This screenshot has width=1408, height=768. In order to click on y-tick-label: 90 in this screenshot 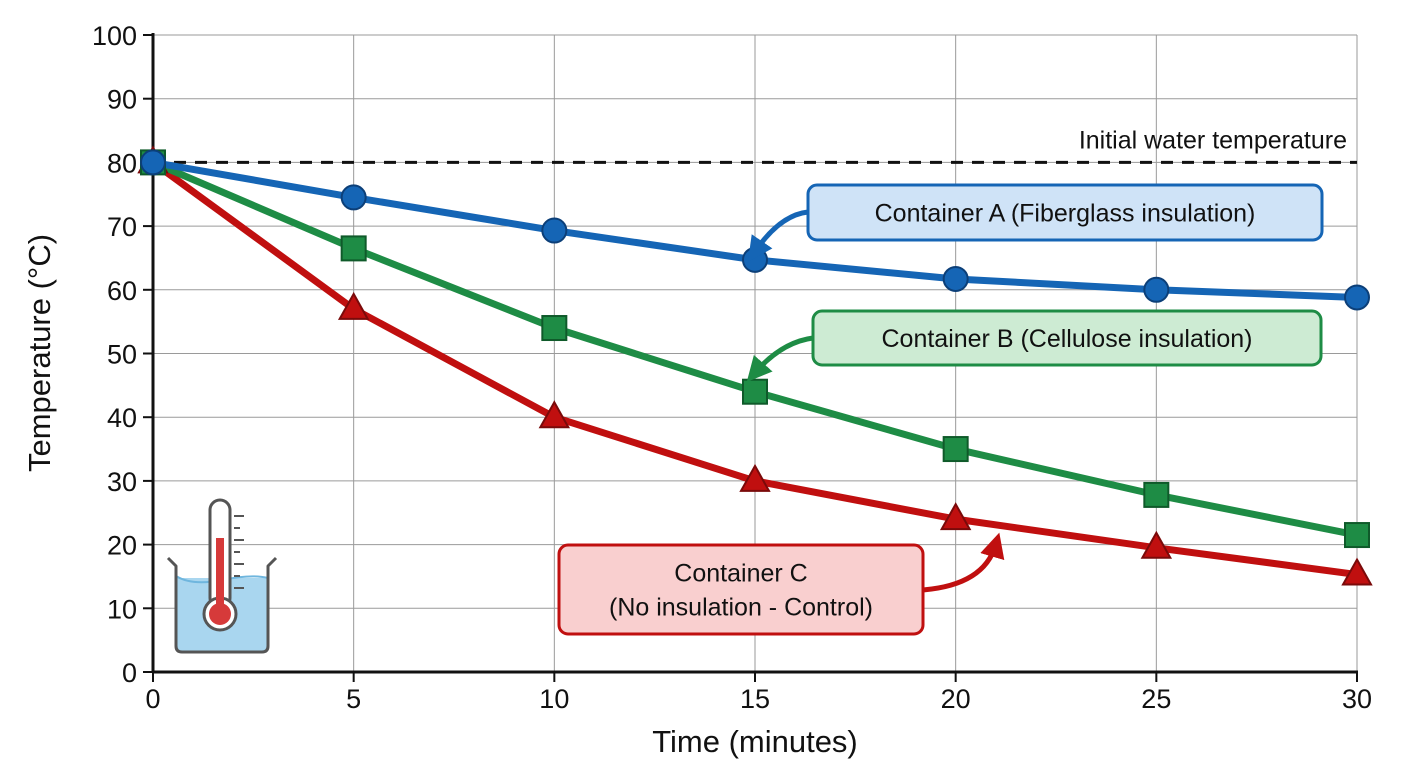, I will do `click(122, 100)`.